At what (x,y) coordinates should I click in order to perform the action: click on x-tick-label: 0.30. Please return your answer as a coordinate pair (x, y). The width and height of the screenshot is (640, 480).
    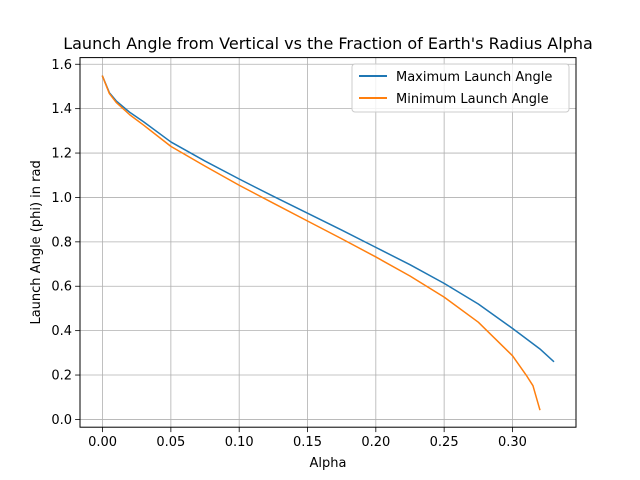
    Looking at the image, I should click on (512, 442).